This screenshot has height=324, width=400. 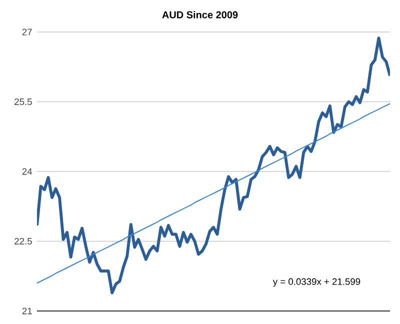 What do you see at coordinates (200, 14) in the screenshot?
I see `chart-title: AUD Since 2009` at bounding box center [200, 14].